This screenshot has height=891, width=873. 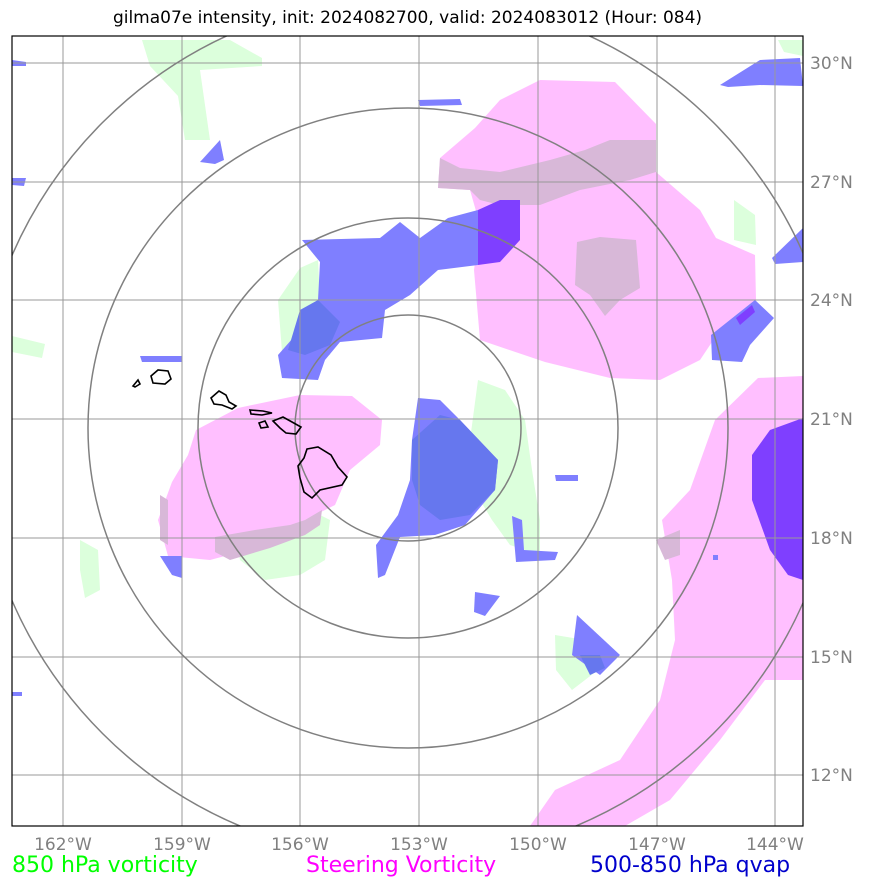 What do you see at coordinates (401, 865) in the screenshot?
I see `legend-steering-vorticity: Steering Vorticity` at bounding box center [401, 865].